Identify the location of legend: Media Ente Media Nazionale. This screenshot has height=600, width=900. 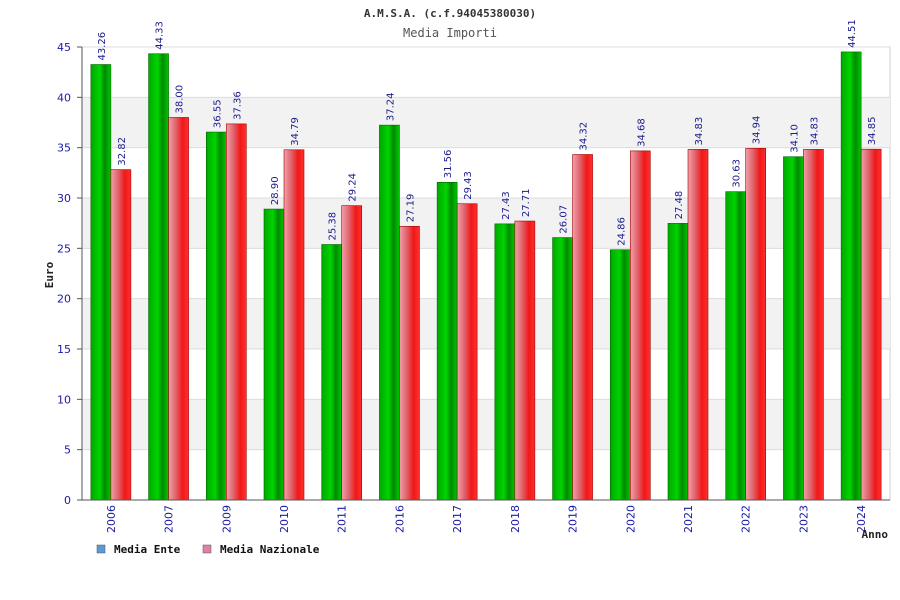
(208, 549).